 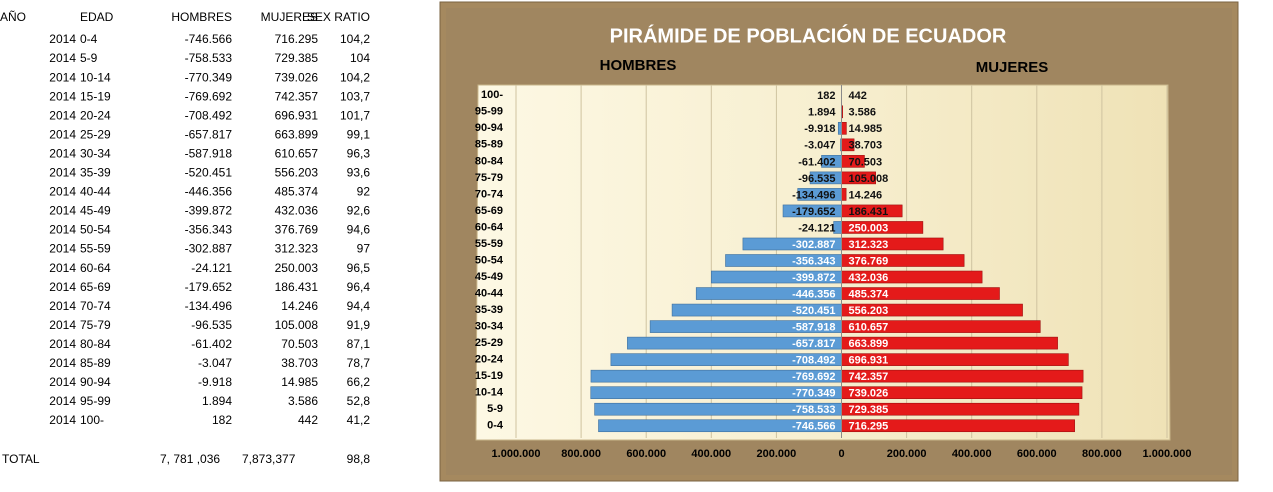 I want to click on table-cell: 186.431, so click(x=297, y=287).